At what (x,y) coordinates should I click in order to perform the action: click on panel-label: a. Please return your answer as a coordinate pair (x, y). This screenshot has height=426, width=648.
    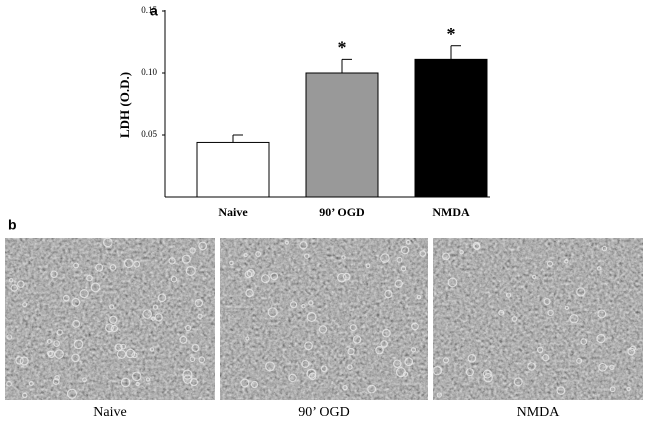
    Looking at the image, I should click on (154, 11).